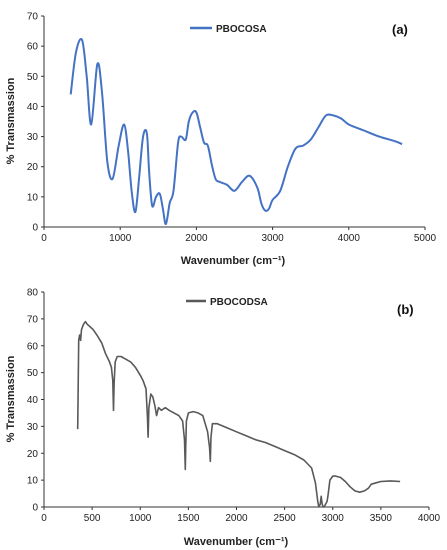 Image resolution: width=447 pixels, height=550 pixels. Describe the element at coordinates (425, 238) in the screenshot. I see `x-tick-label: 5000` at that location.